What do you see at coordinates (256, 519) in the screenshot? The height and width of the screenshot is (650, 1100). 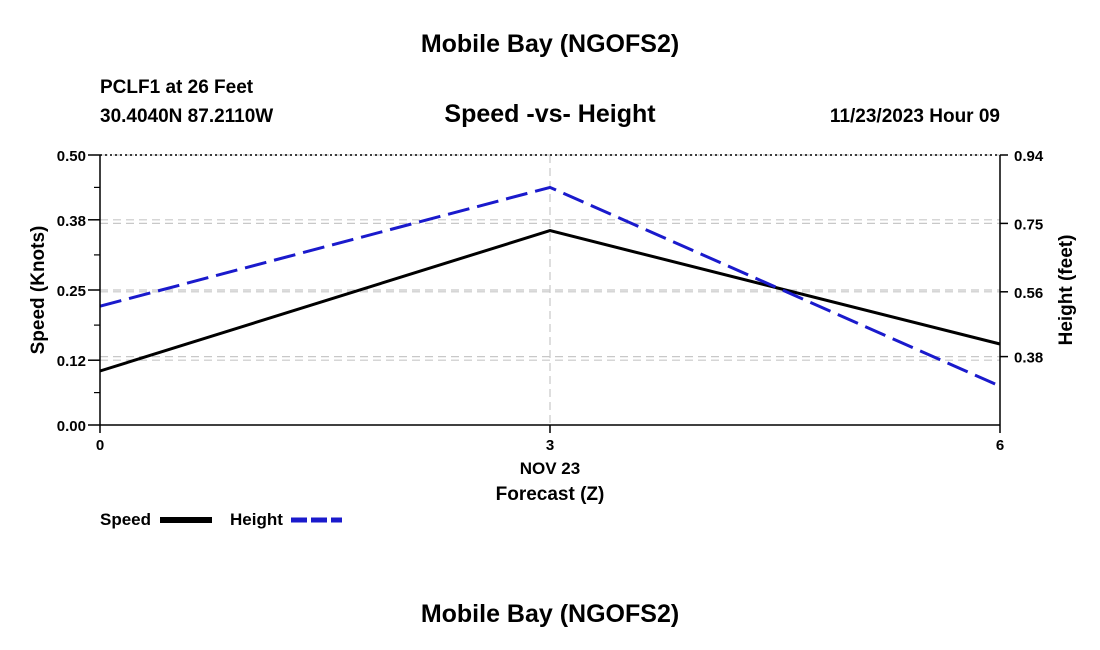 I see `legend-height-label: Height` at bounding box center [256, 519].